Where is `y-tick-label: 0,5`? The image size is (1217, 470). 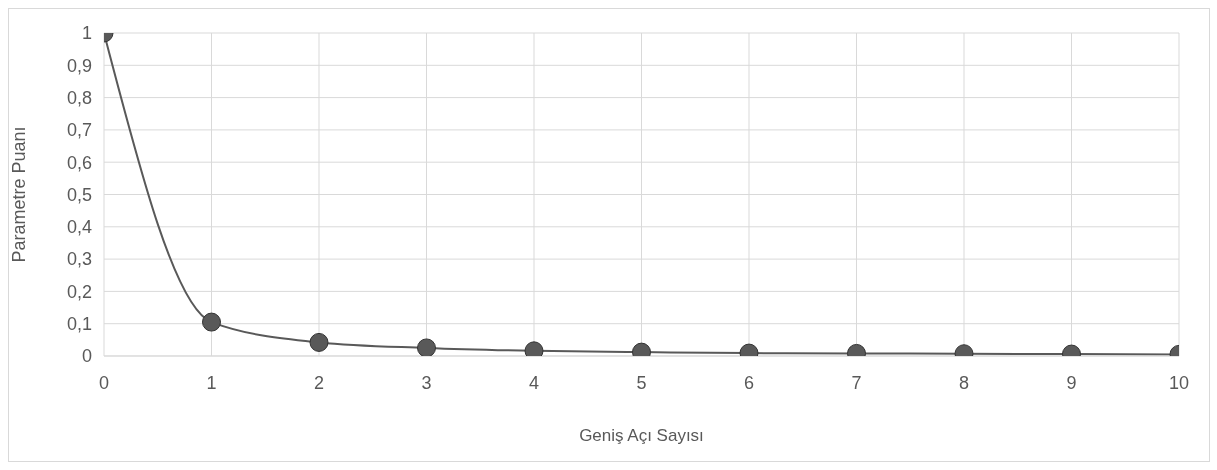 y-tick-label: 0,5 is located at coordinates (79, 194).